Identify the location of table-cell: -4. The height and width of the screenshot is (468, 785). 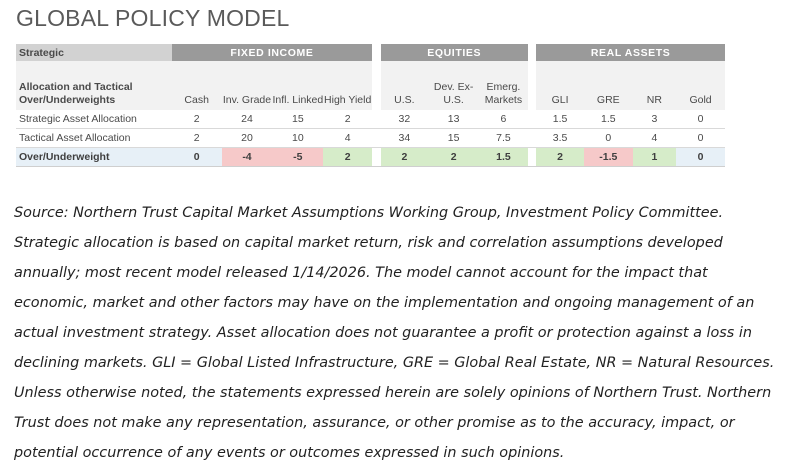
(247, 157).